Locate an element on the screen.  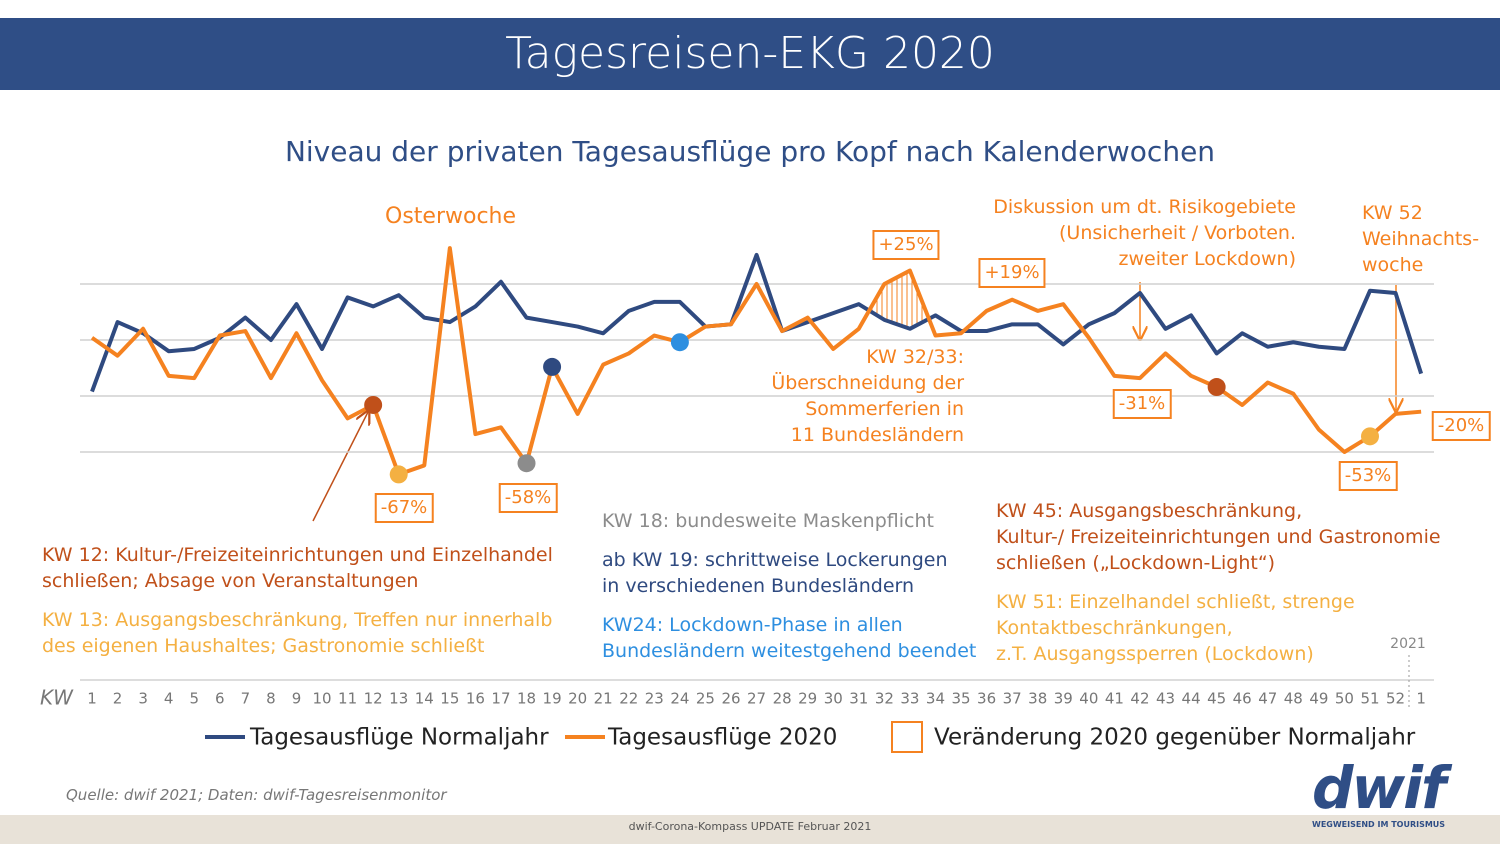
change-label: -67% is located at coordinates (404, 508).